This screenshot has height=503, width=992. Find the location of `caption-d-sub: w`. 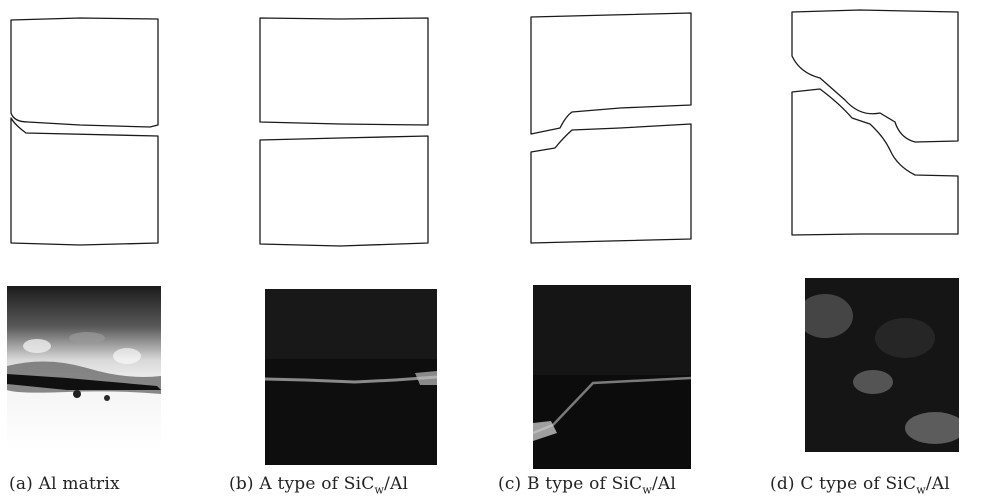

caption-d-sub: w is located at coordinates (921, 490).